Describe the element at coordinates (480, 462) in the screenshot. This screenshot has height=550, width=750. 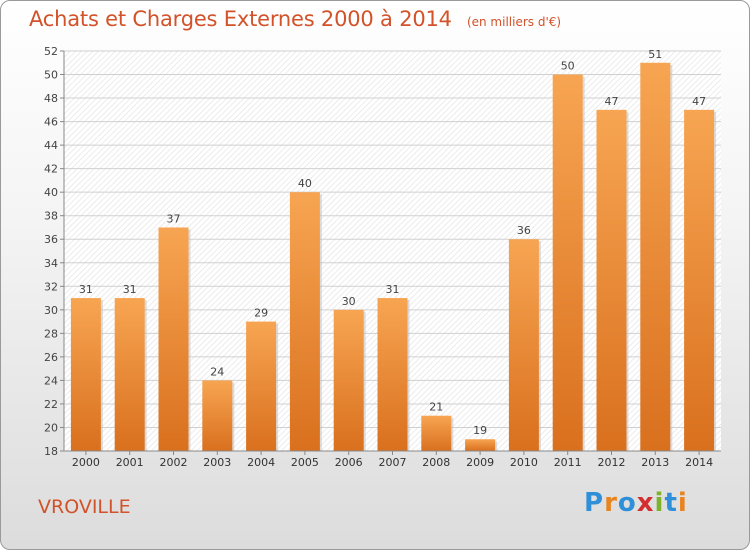
I see `x-tick-label: 2009` at that location.